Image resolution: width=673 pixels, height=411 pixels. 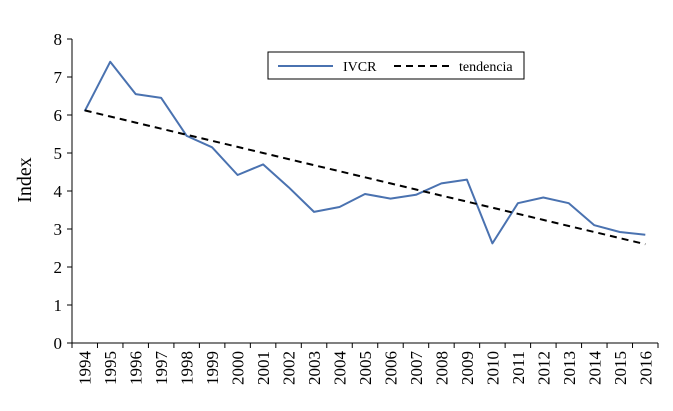 I want to click on x-tick-label: 2007, so click(x=416, y=368).